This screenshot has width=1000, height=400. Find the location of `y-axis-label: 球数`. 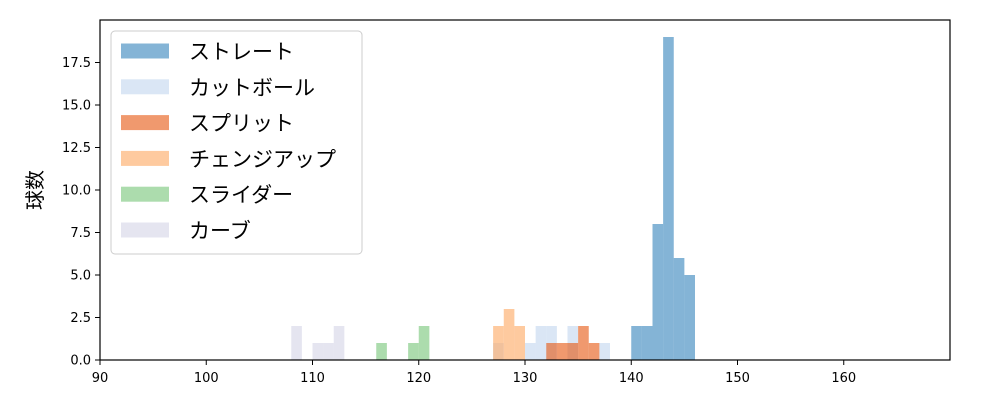

y-axis-label: 球数 is located at coordinates (35, 190).